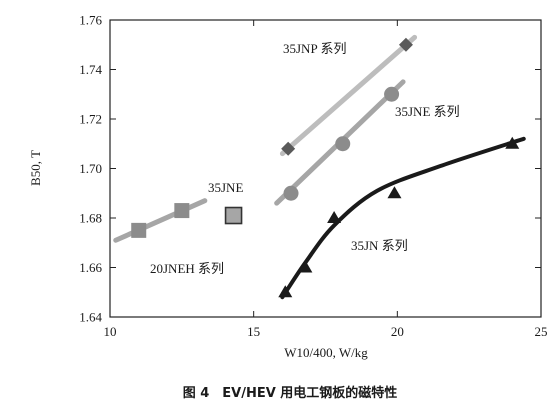 Image resolution: width=555 pixels, height=411 pixels. I want to click on y-tick-label: 1.74, so click(90, 69).